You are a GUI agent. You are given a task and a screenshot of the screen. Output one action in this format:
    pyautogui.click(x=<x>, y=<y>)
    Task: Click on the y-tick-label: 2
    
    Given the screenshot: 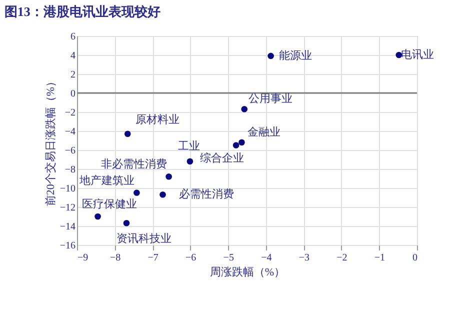 What is the action you would take?
    pyautogui.click(x=73, y=75)
    